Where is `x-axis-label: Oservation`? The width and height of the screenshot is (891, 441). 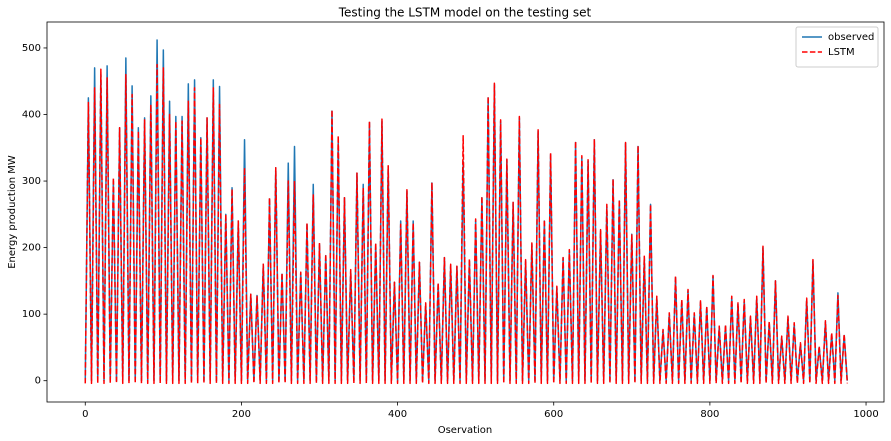
x-axis-label: Oservation is located at coordinates (465, 430).